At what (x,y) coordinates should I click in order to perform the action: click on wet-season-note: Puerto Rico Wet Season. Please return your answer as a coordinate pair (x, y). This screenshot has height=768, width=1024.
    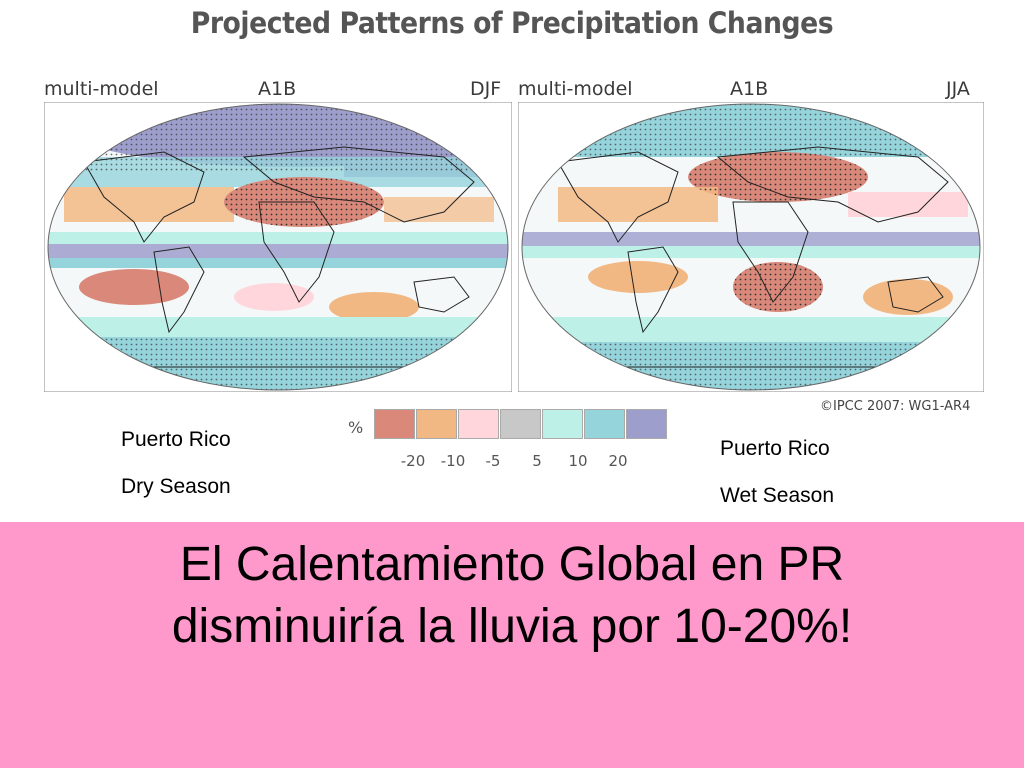
    Looking at the image, I should click on (777, 472).